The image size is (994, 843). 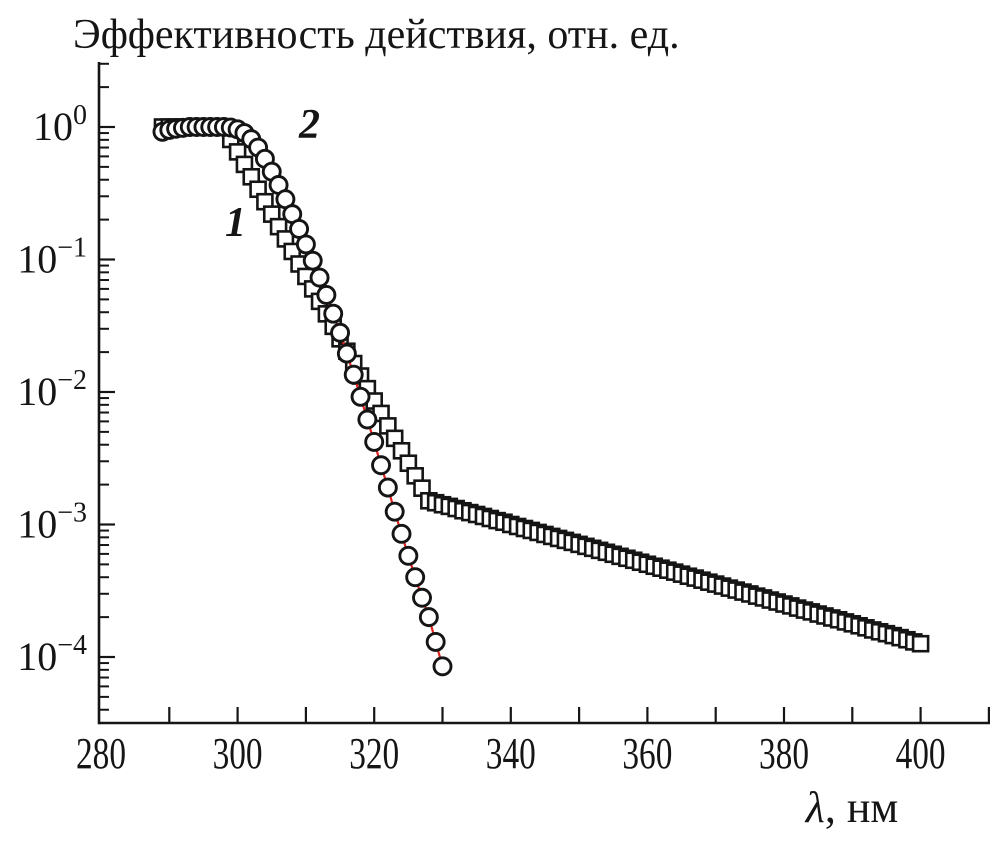 I want to click on x-axis-label: λ, нм, so click(x=851, y=807).